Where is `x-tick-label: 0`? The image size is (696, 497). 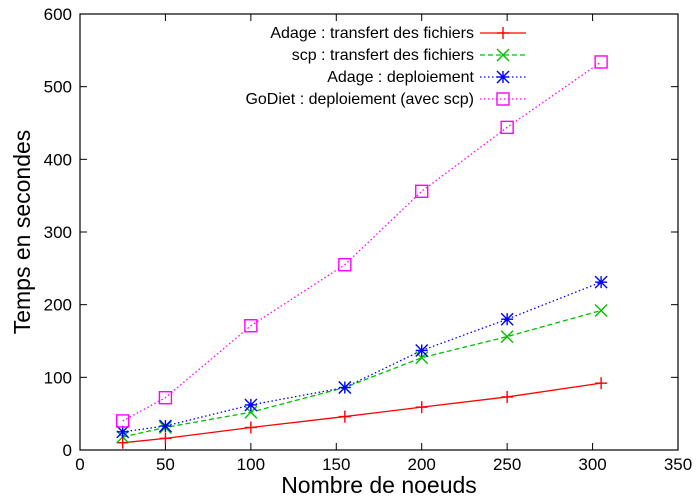 x-tick-label: 0 is located at coordinates (79, 464).